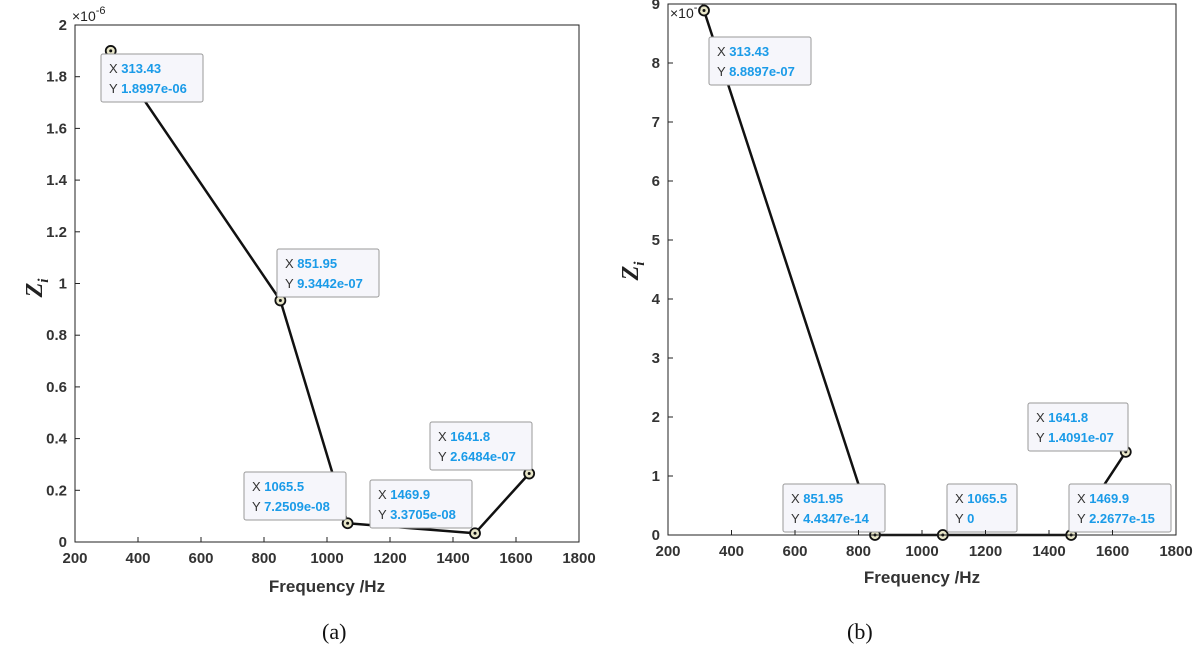 This screenshot has height=661, width=1200. I want to click on chart-b-xticks: 200 400 600 800 1000 1200 1400 1600 1800, so click(924, 545).